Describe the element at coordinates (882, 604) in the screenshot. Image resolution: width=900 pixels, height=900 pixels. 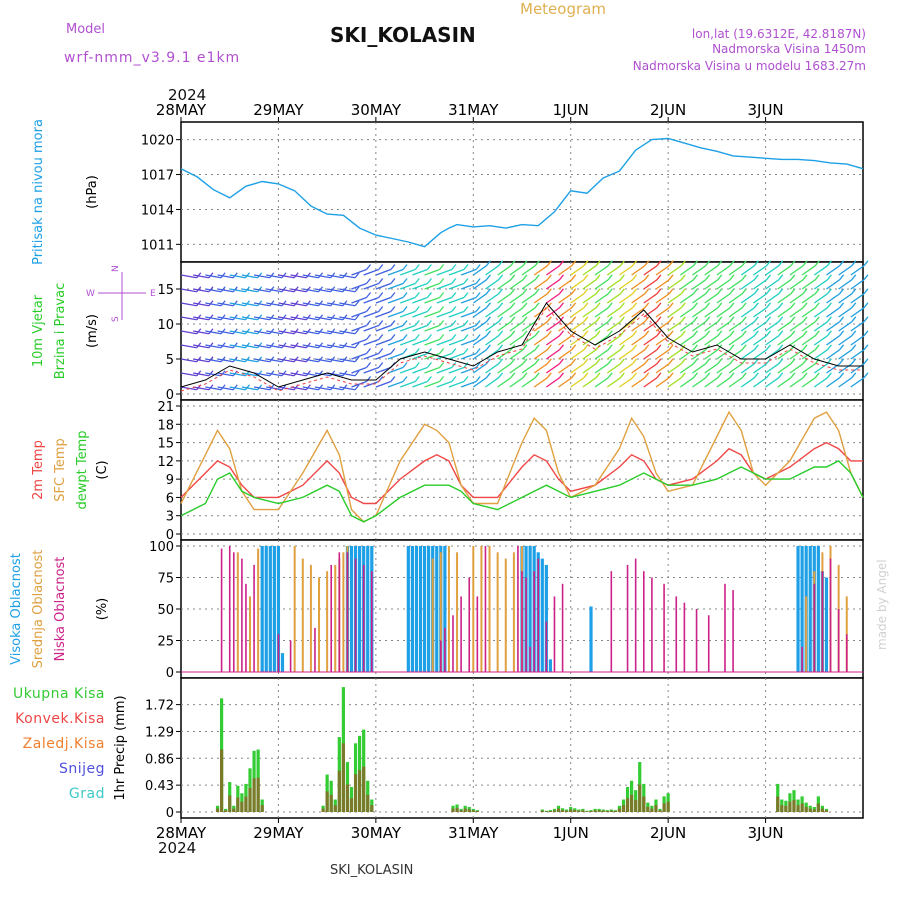
I see `credit-text: made by Angel` at that location.